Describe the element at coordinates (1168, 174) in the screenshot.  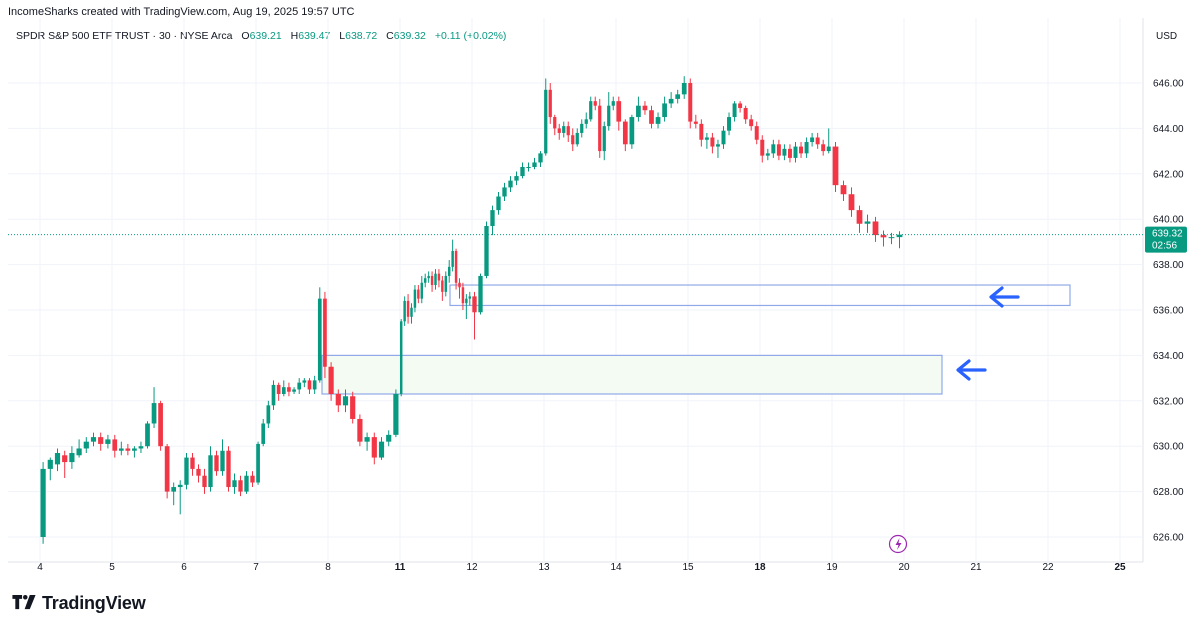
I see `y-tick-label: 642.00` at that location.